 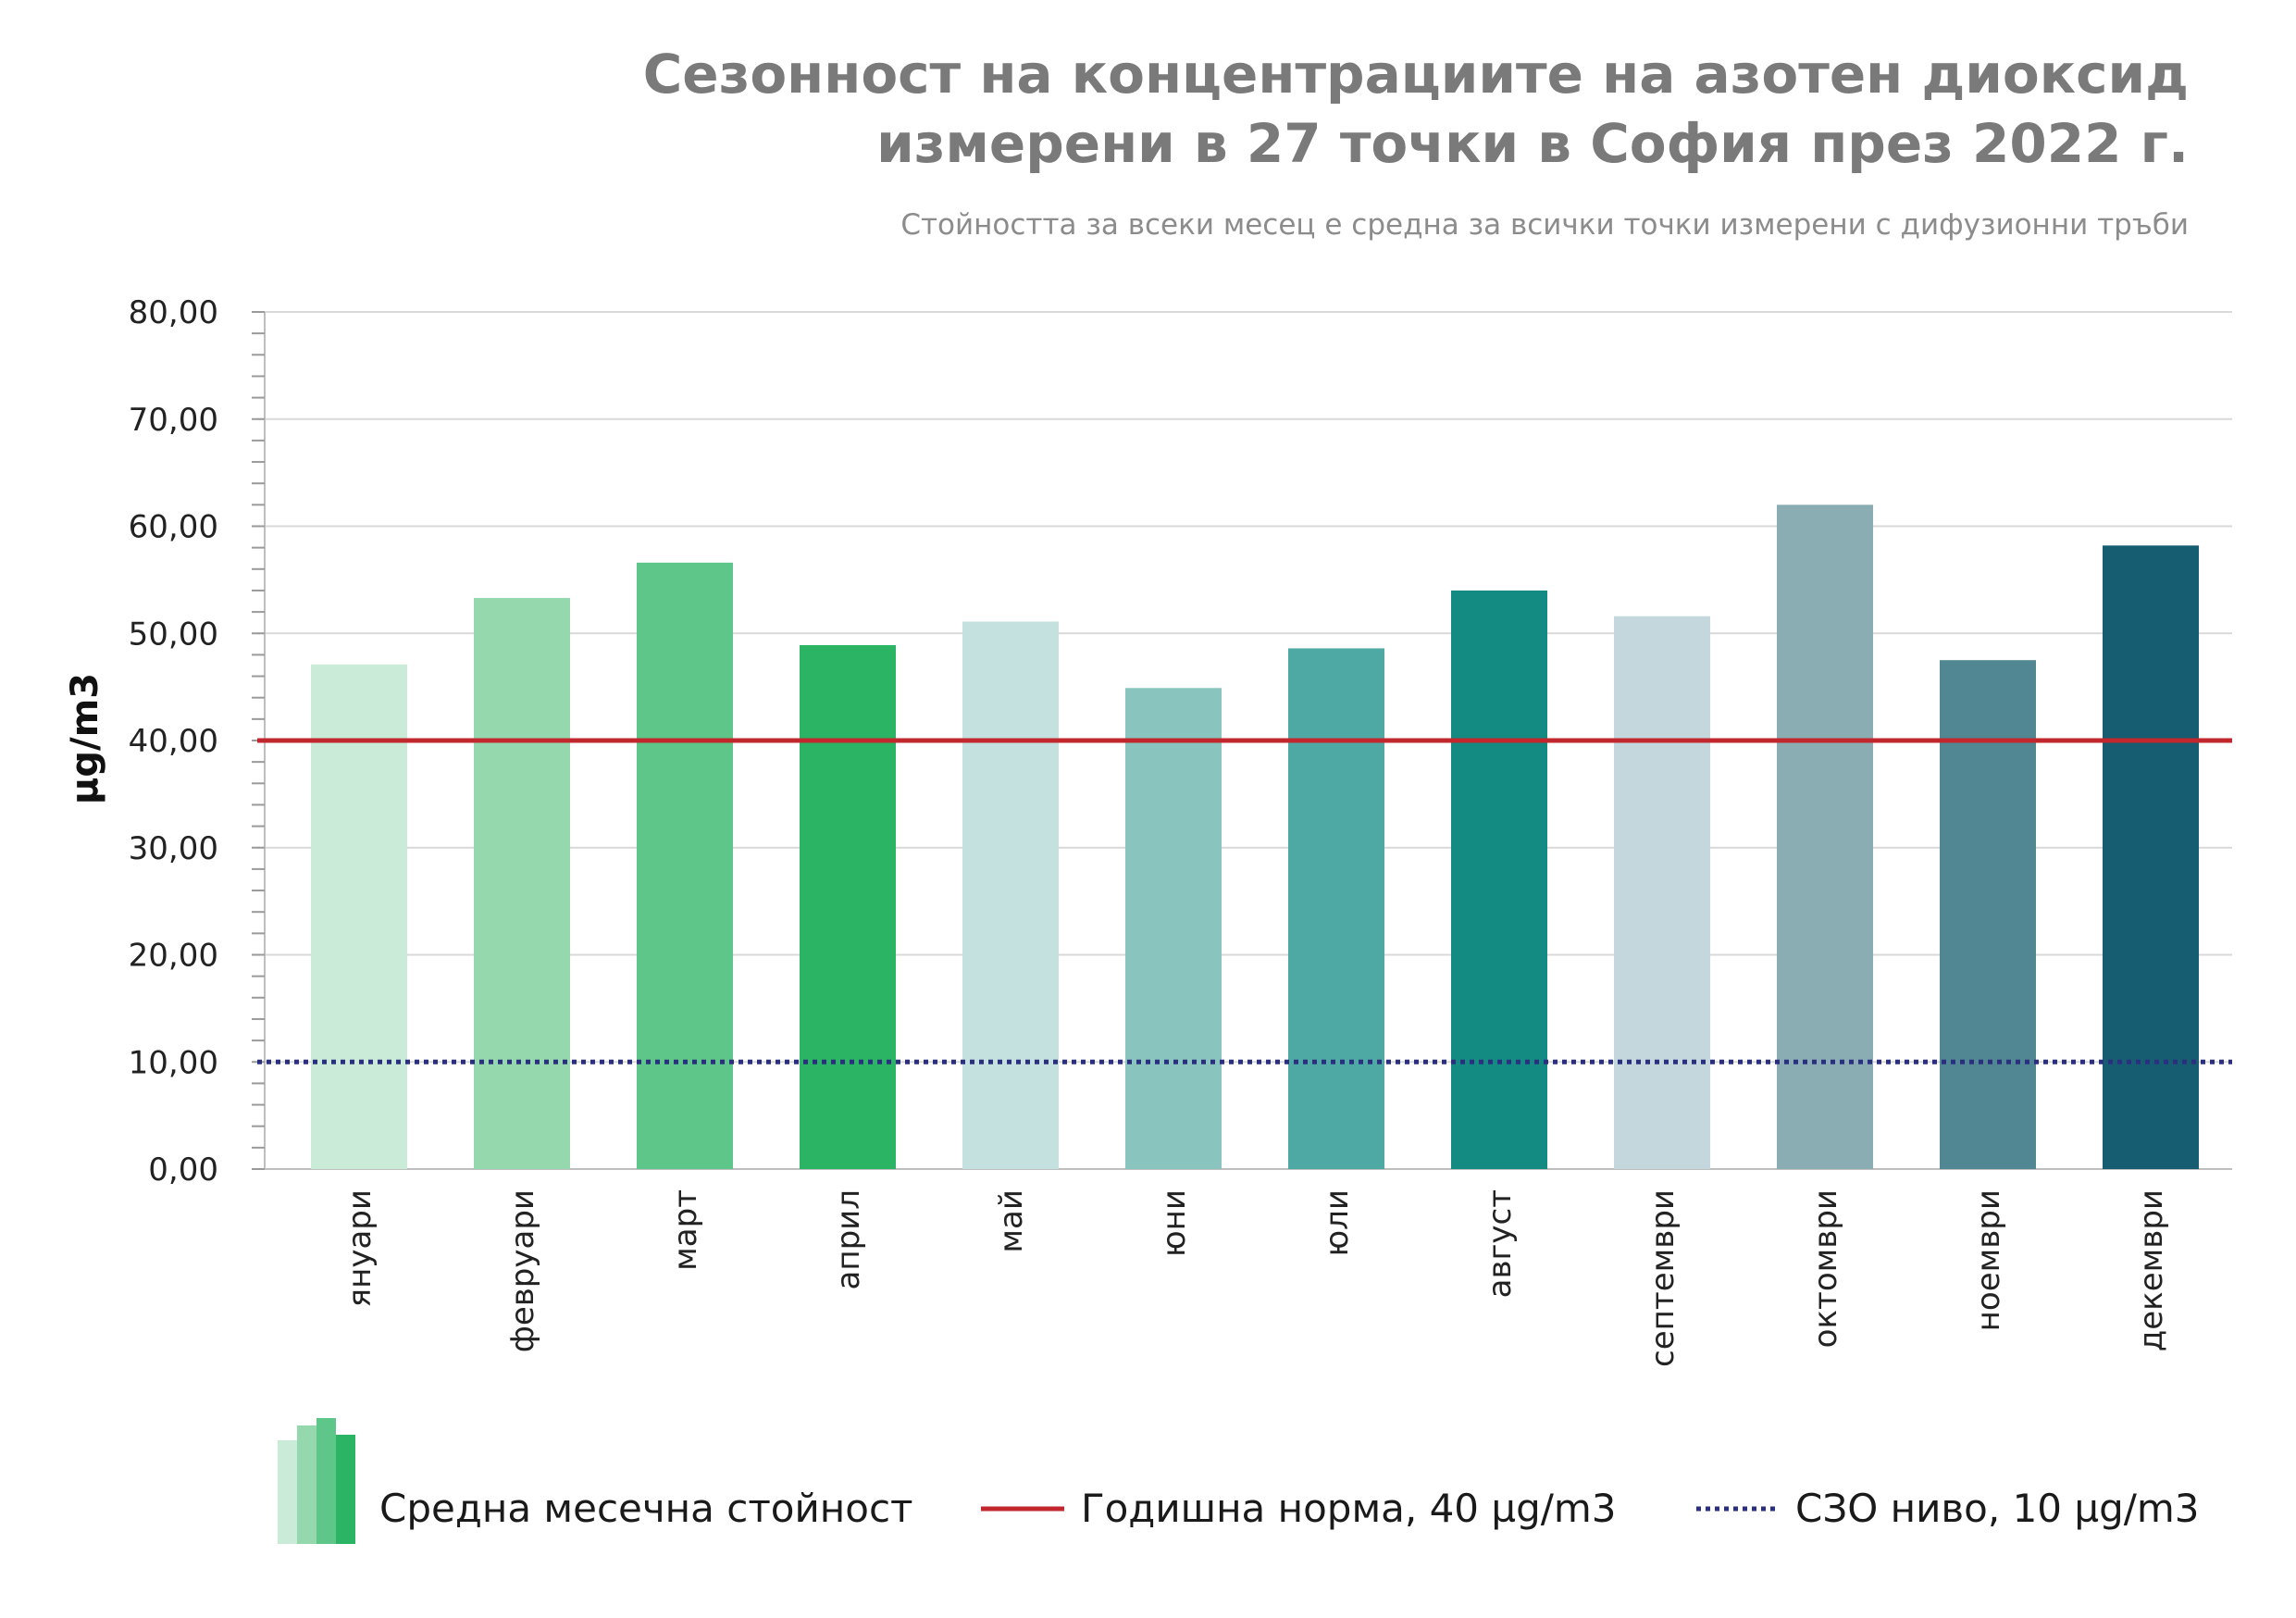 I want to click on legend-bars-icon, so click(x=316, y=1481).